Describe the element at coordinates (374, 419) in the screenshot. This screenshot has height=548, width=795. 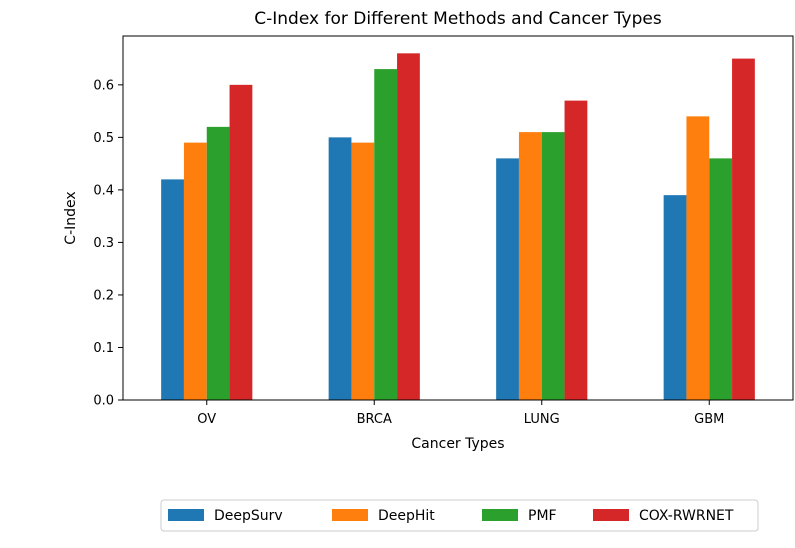
I see `x-tick-label: BRCA` at that location.